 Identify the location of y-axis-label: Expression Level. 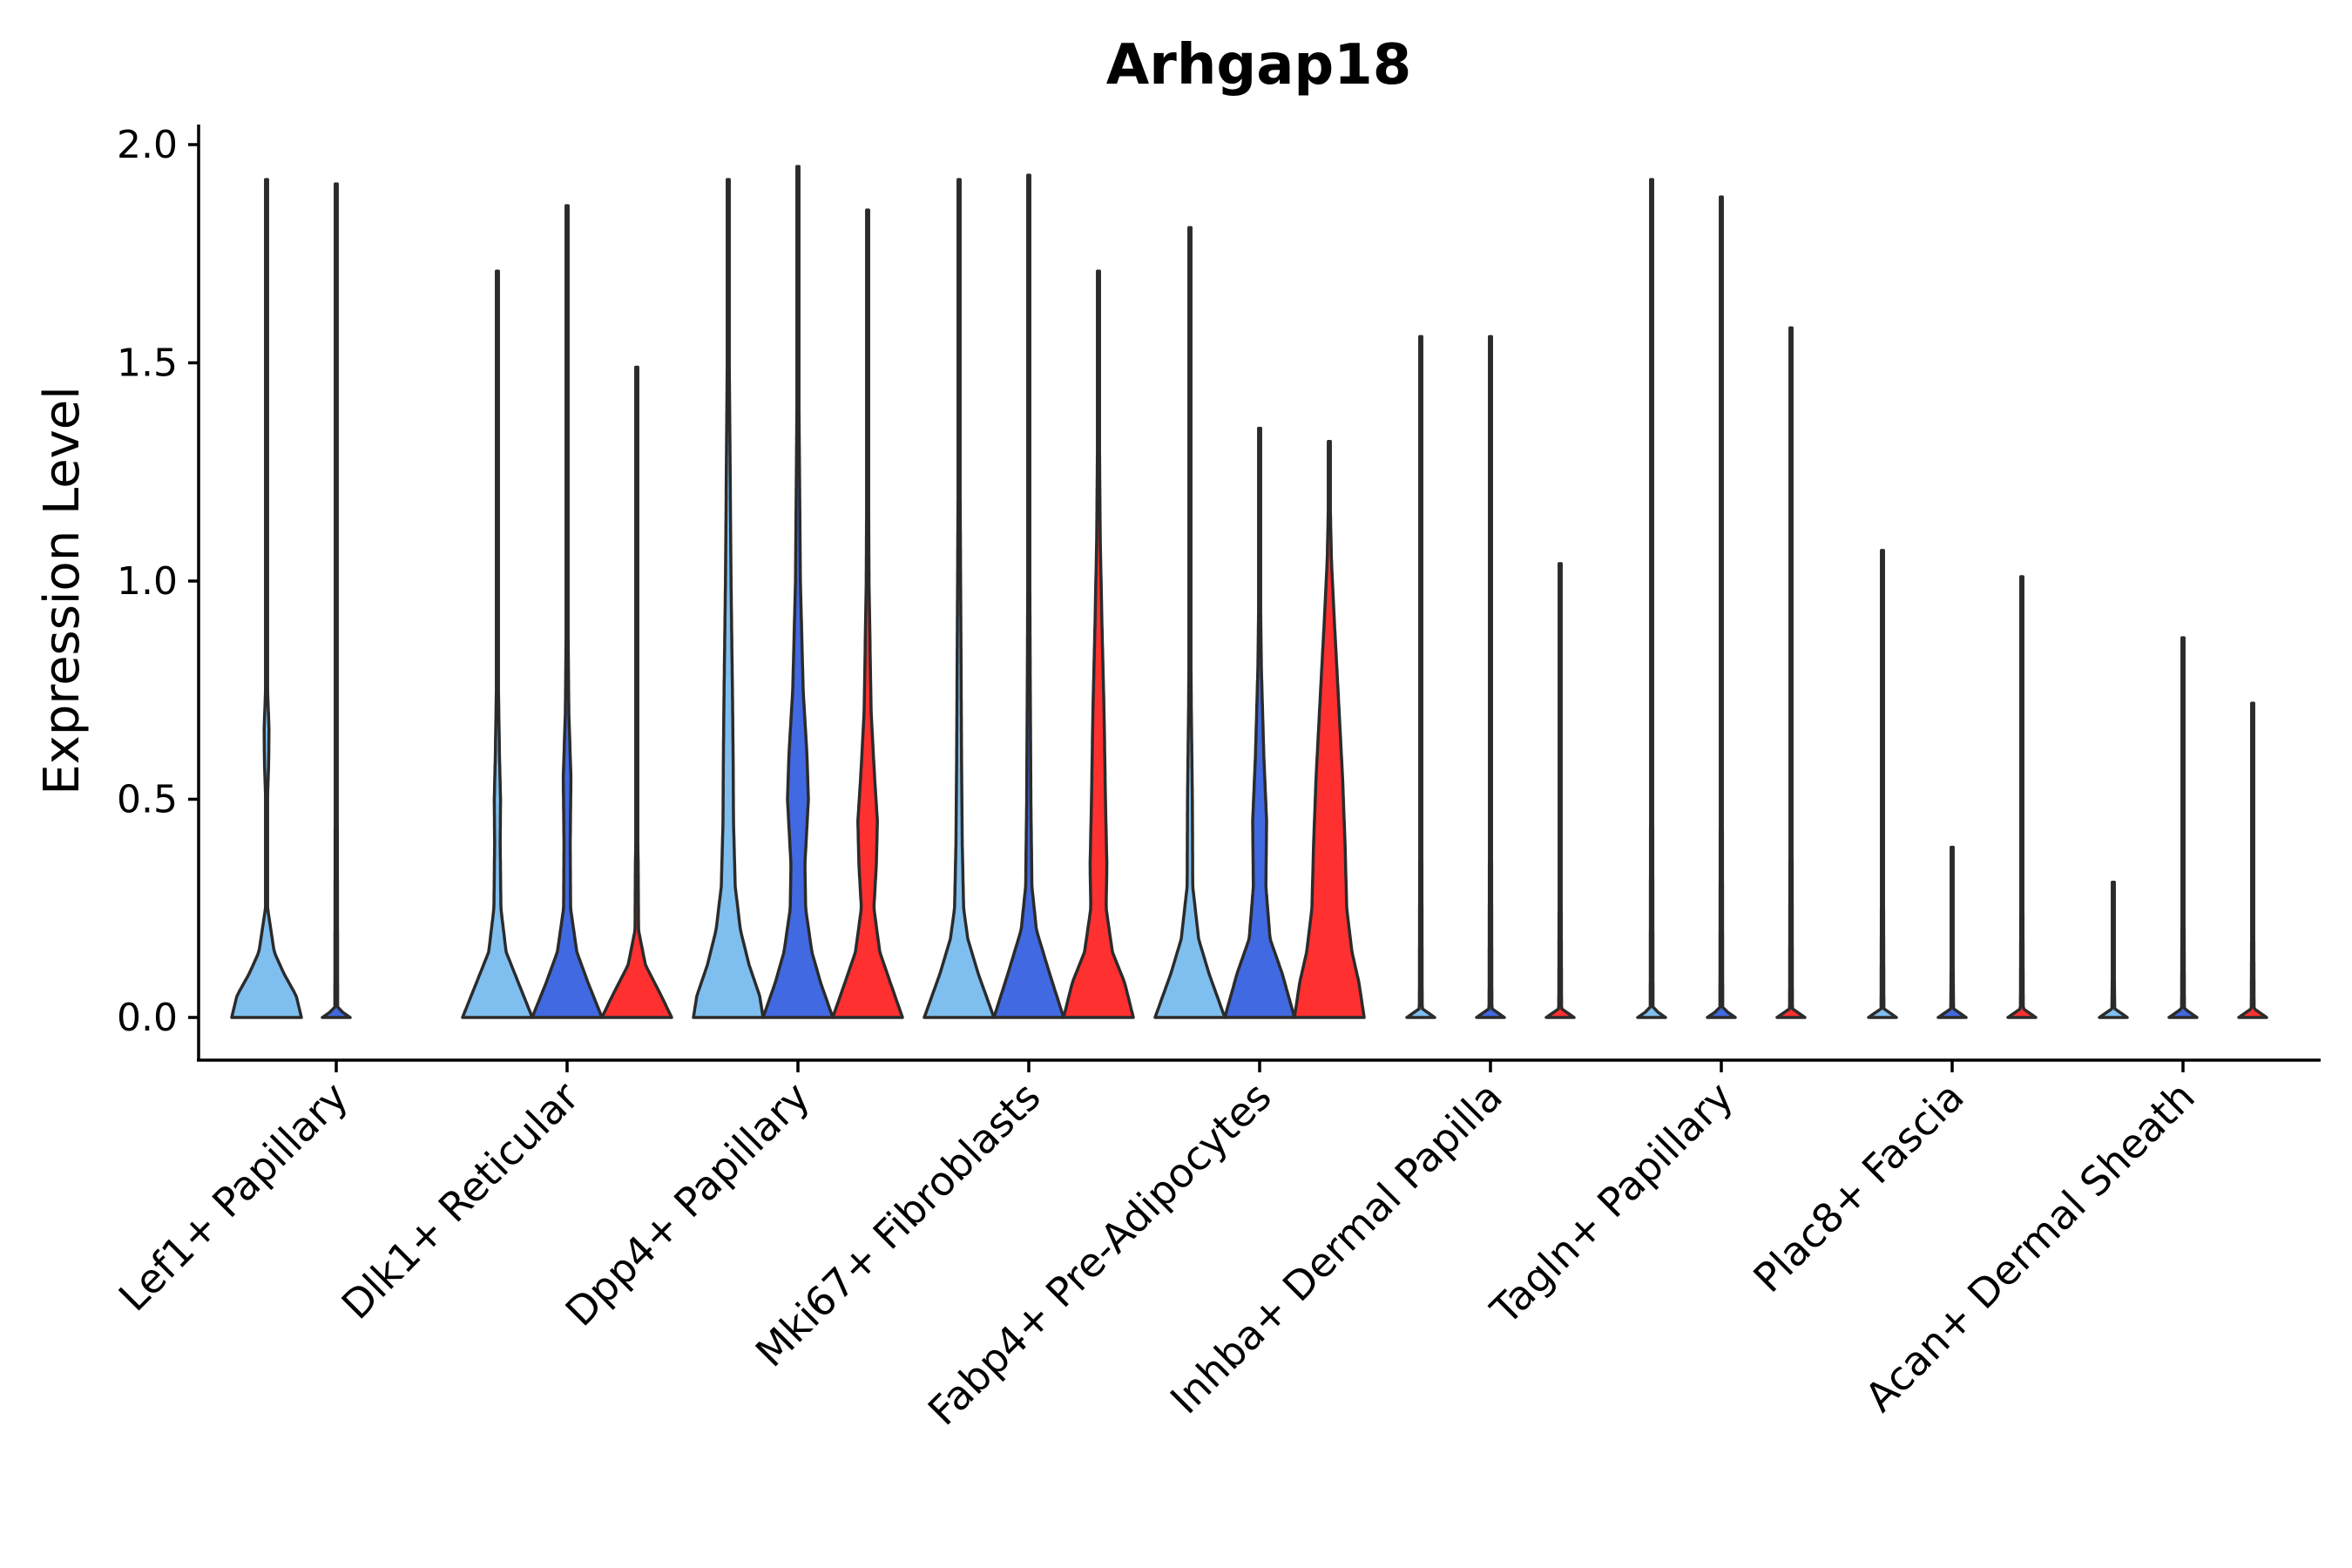
(62, 590).